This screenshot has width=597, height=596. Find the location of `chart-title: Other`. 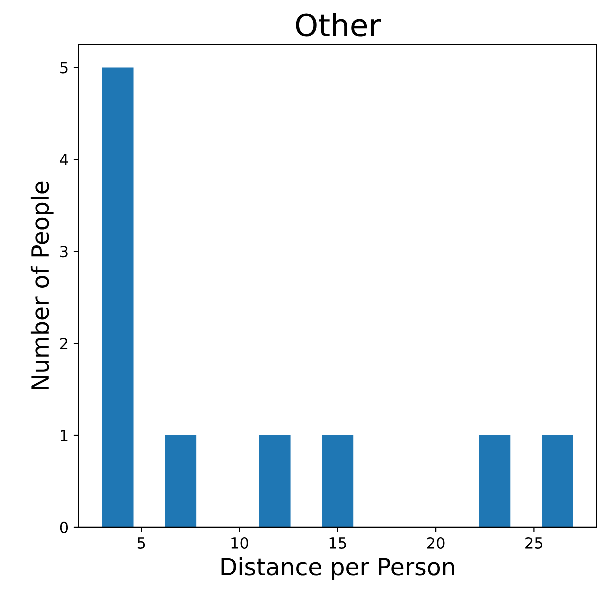

chart-title: Other is located at coordinates (339, 25).